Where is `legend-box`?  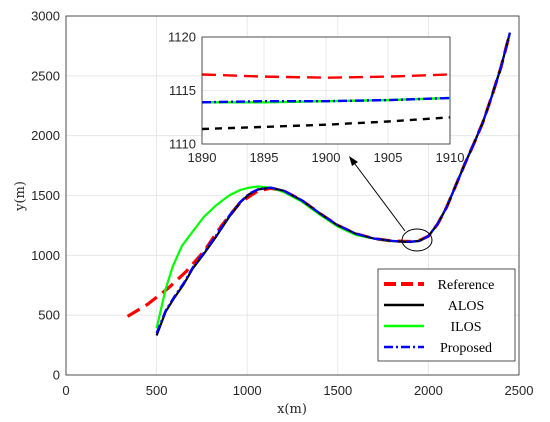
legend-box is located at coordinates (446, 315).